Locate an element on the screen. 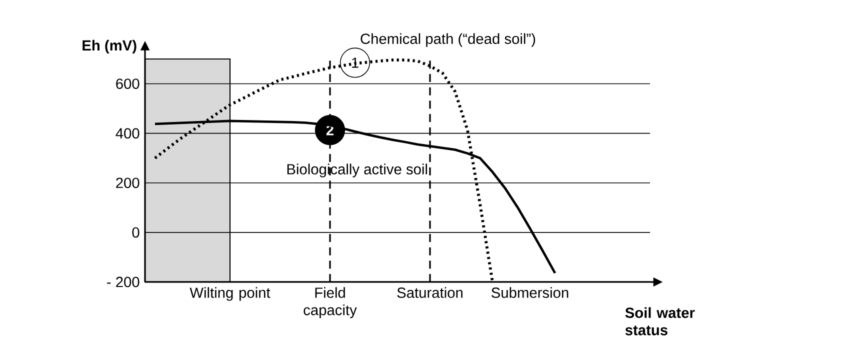 The image size is (850, 345). series-label: Chemical path (“dead soil”) is located at coordinates (448, 40).